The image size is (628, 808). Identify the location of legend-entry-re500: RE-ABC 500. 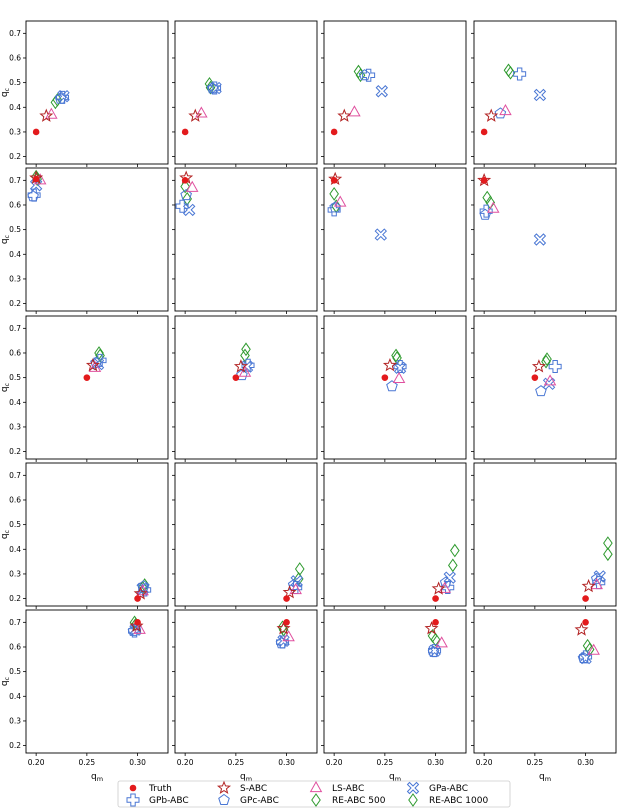
(348, 800).